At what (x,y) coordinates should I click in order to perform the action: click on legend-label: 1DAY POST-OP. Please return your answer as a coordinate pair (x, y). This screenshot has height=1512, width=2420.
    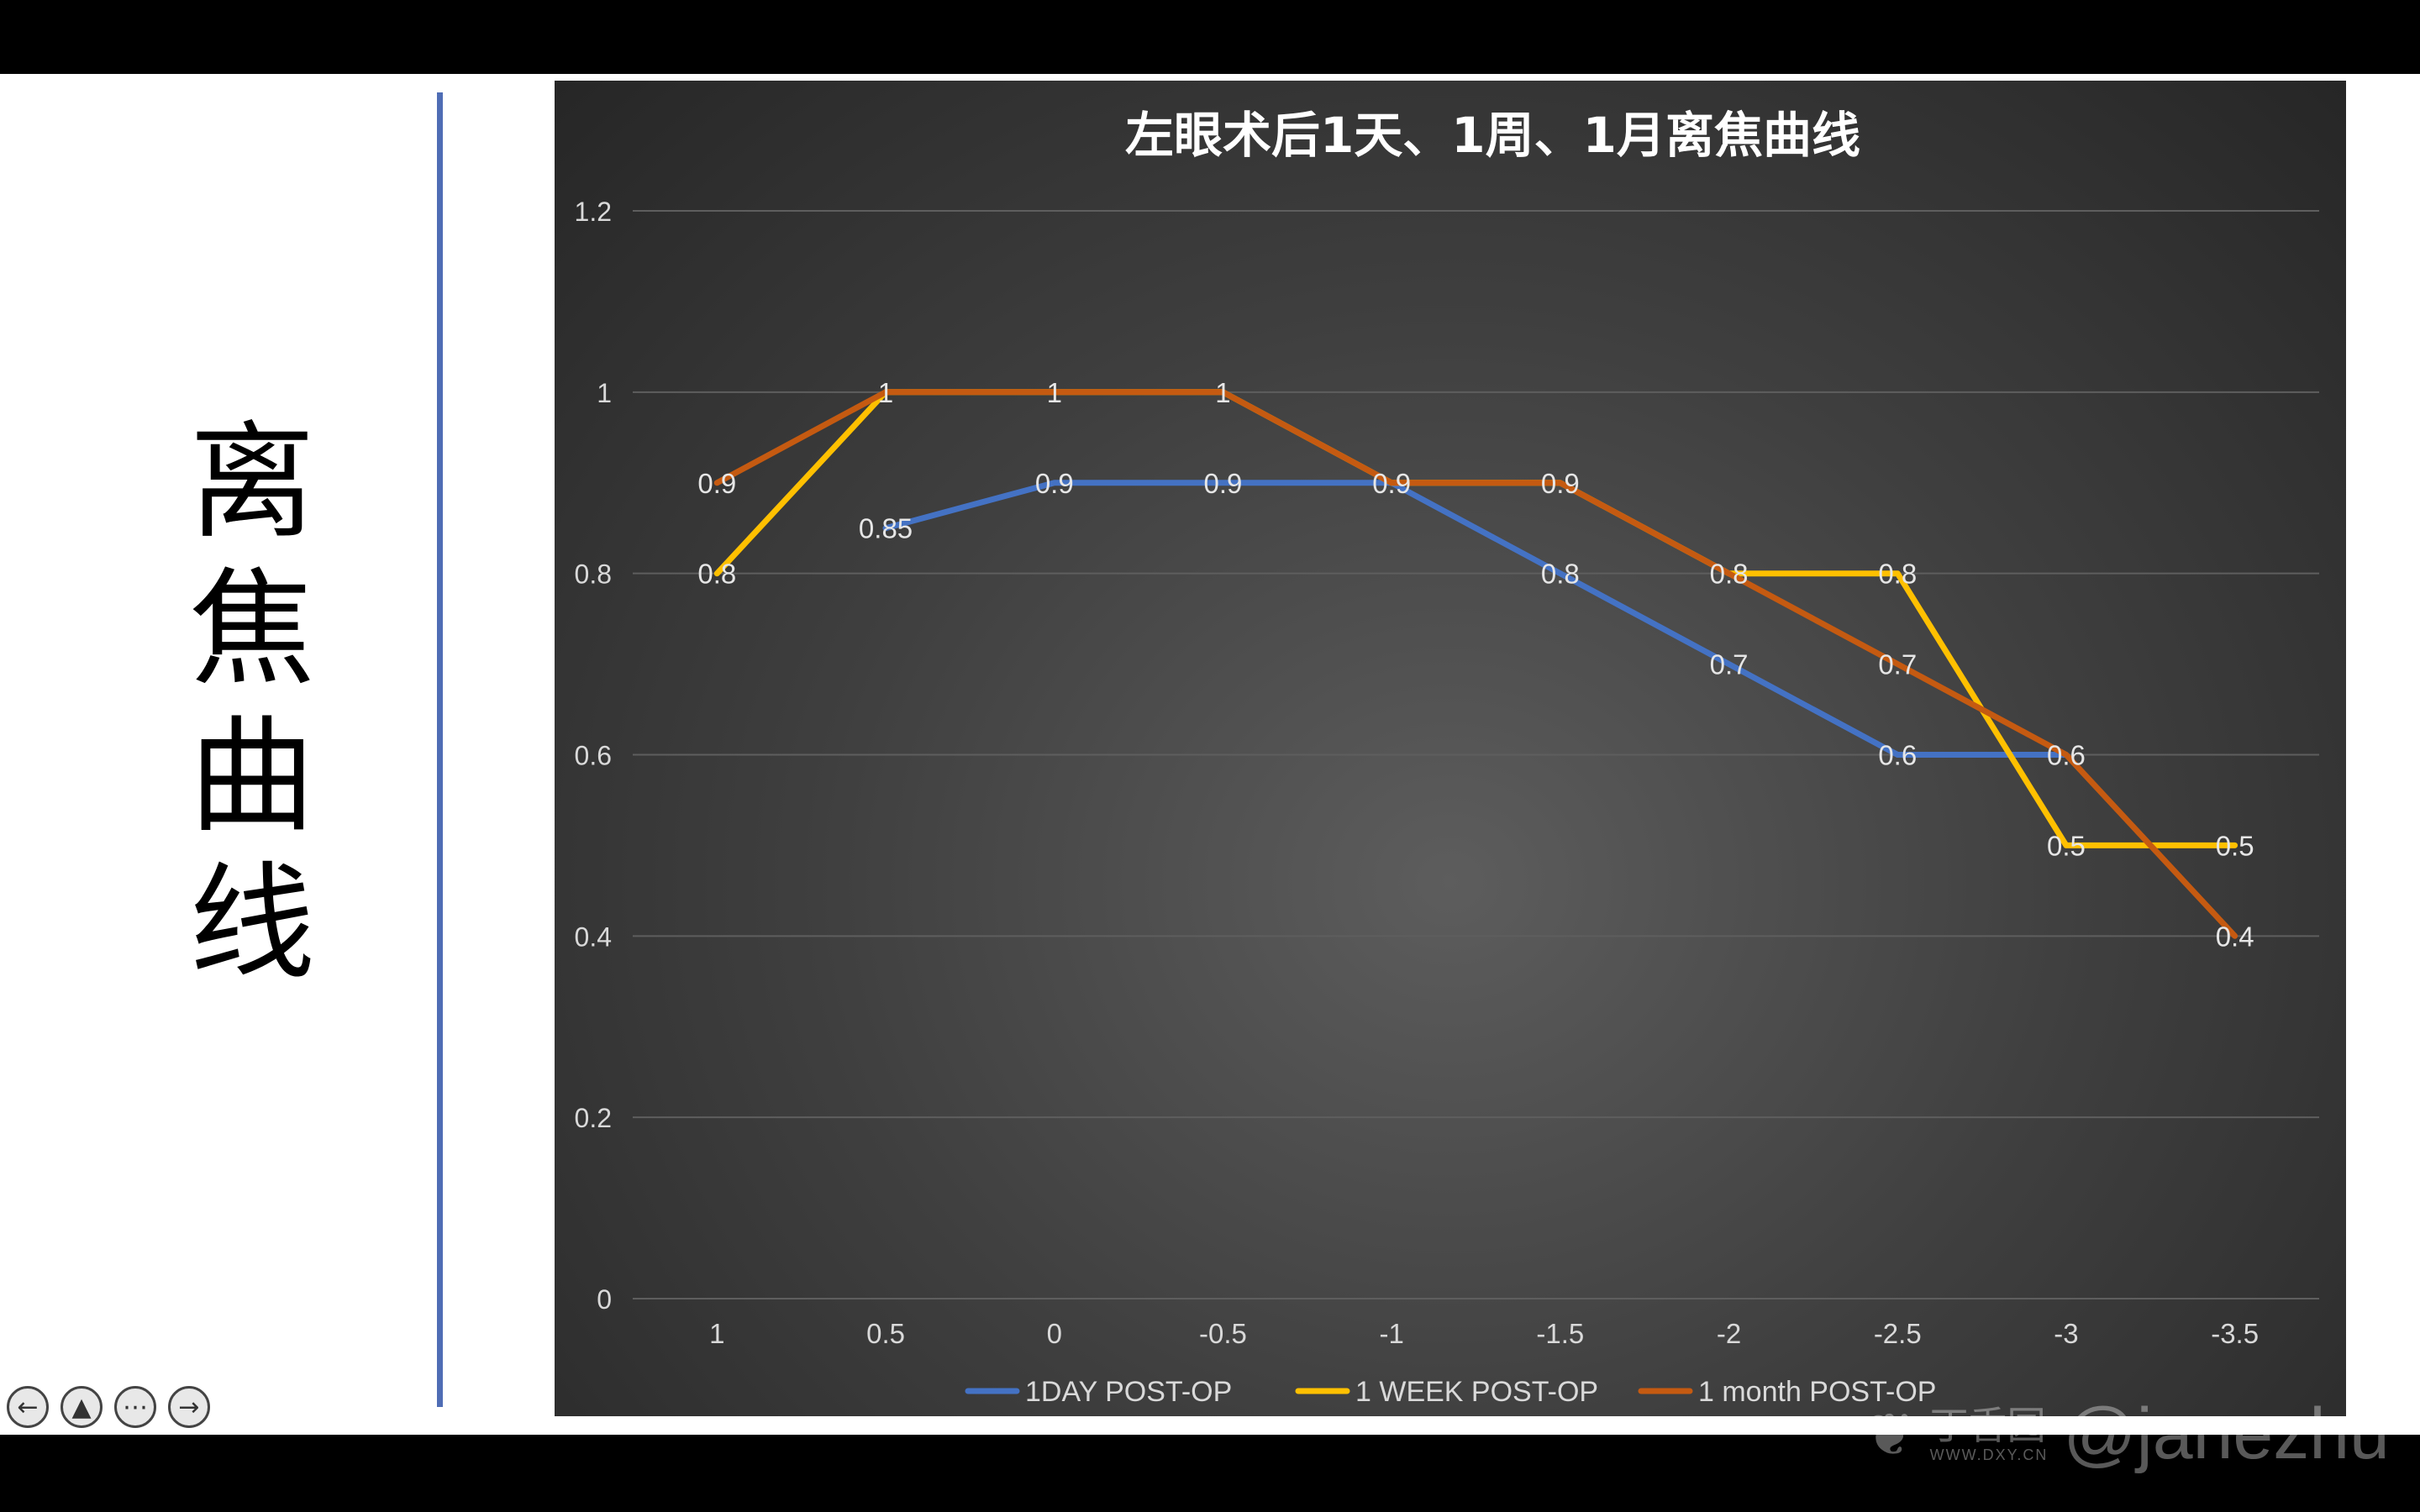
    Looking at the image, I should click on (1128, 1392).